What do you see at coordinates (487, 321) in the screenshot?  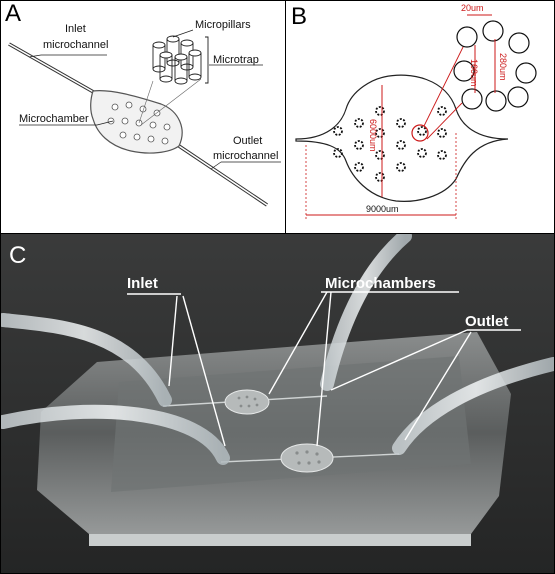 I see `photo-label-outlet: Outlet` at bounding box center [487, 321].